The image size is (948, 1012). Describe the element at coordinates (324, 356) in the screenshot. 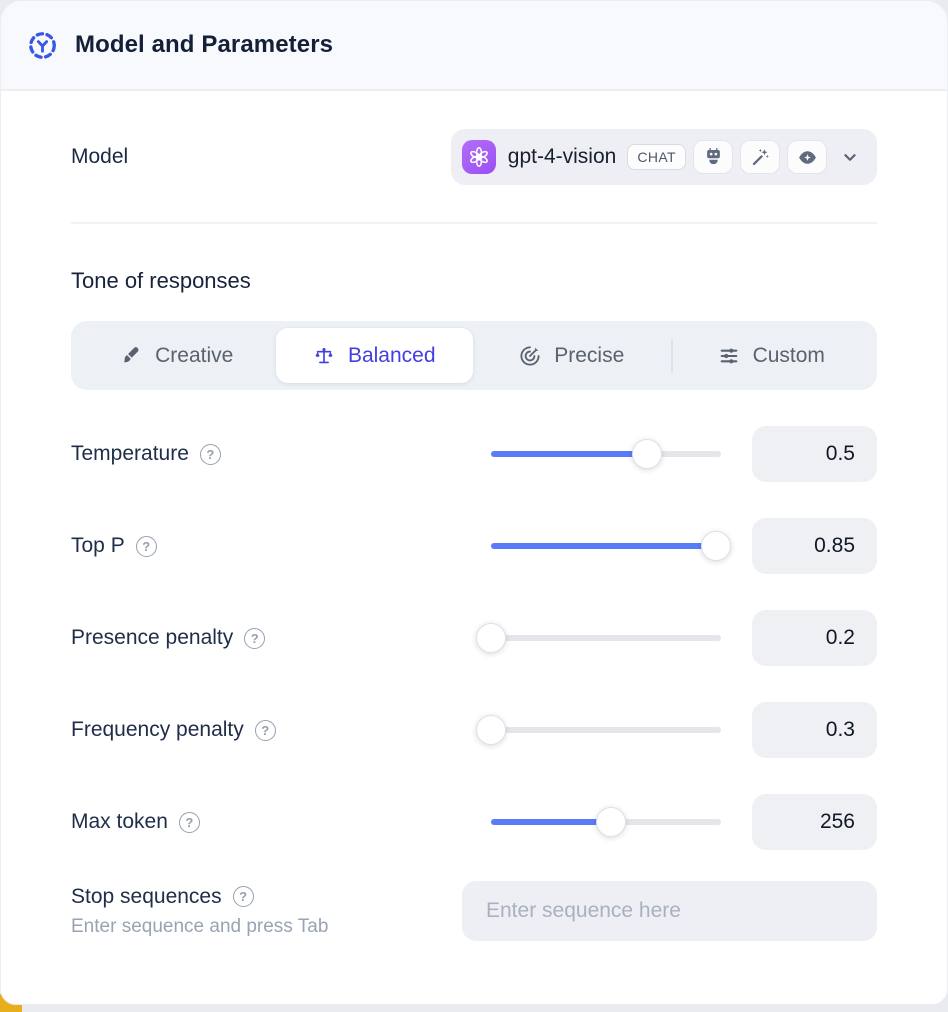

I see `balance-scale-icon` at that location.